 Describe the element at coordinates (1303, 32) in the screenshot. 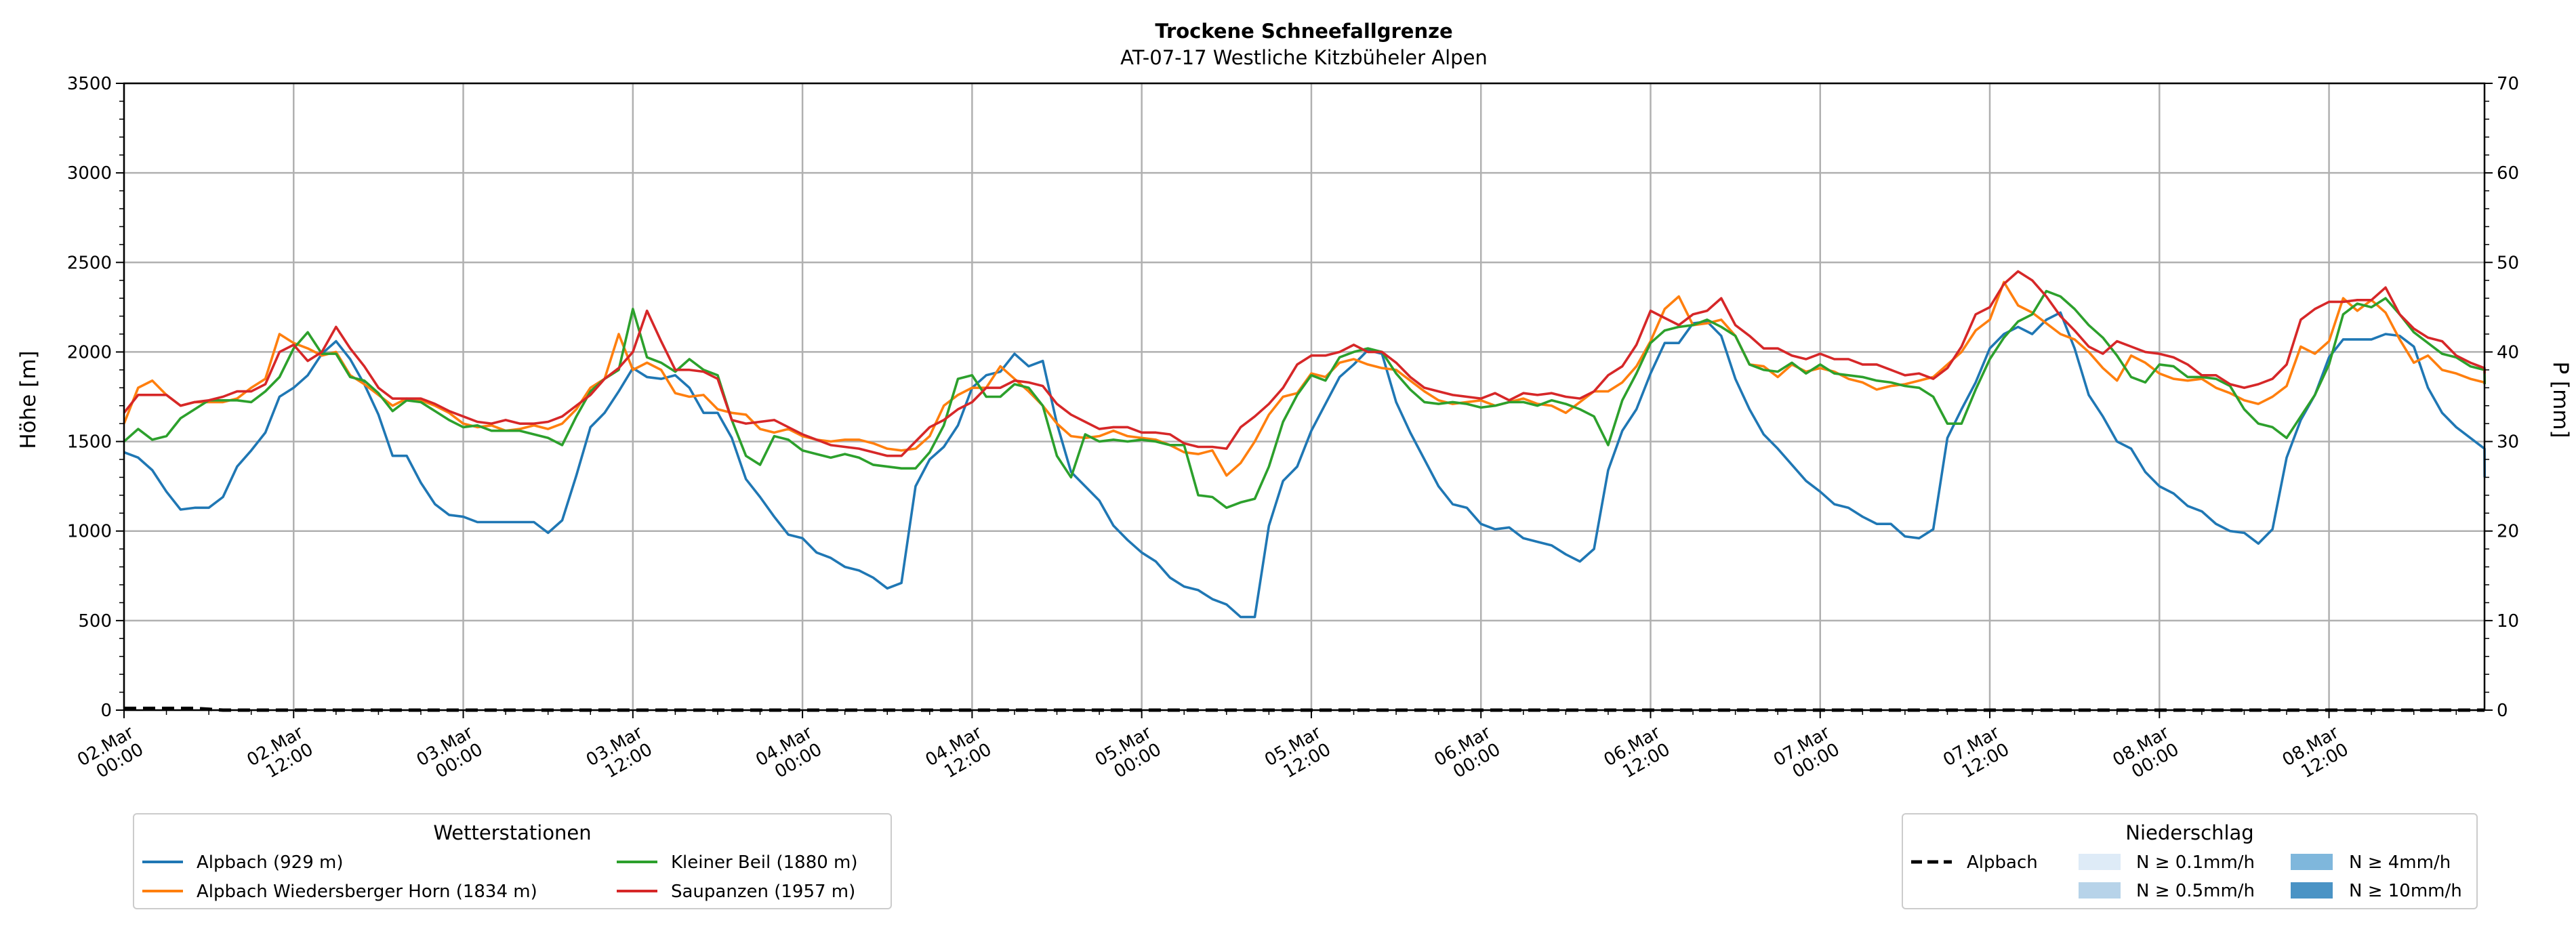

I see `chart-title: Trockene Schneefallgrenze` at that location.